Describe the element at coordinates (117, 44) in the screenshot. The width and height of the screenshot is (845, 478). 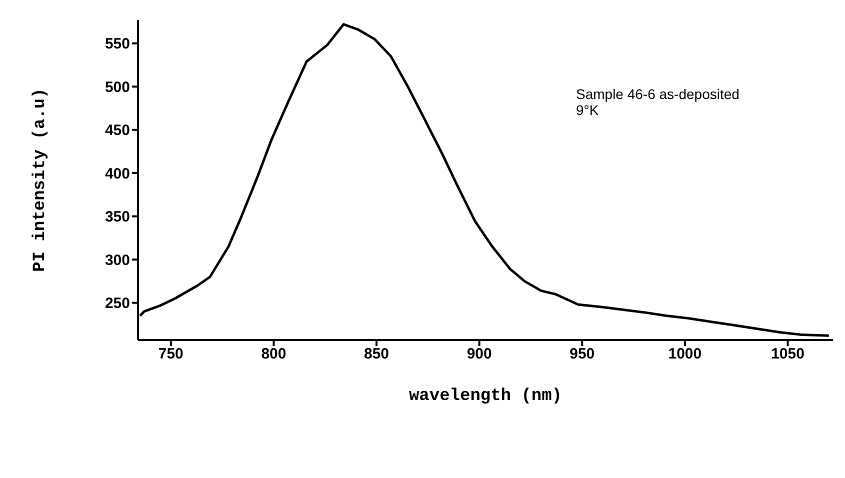
I see `y-tick-label: 550` at that location.